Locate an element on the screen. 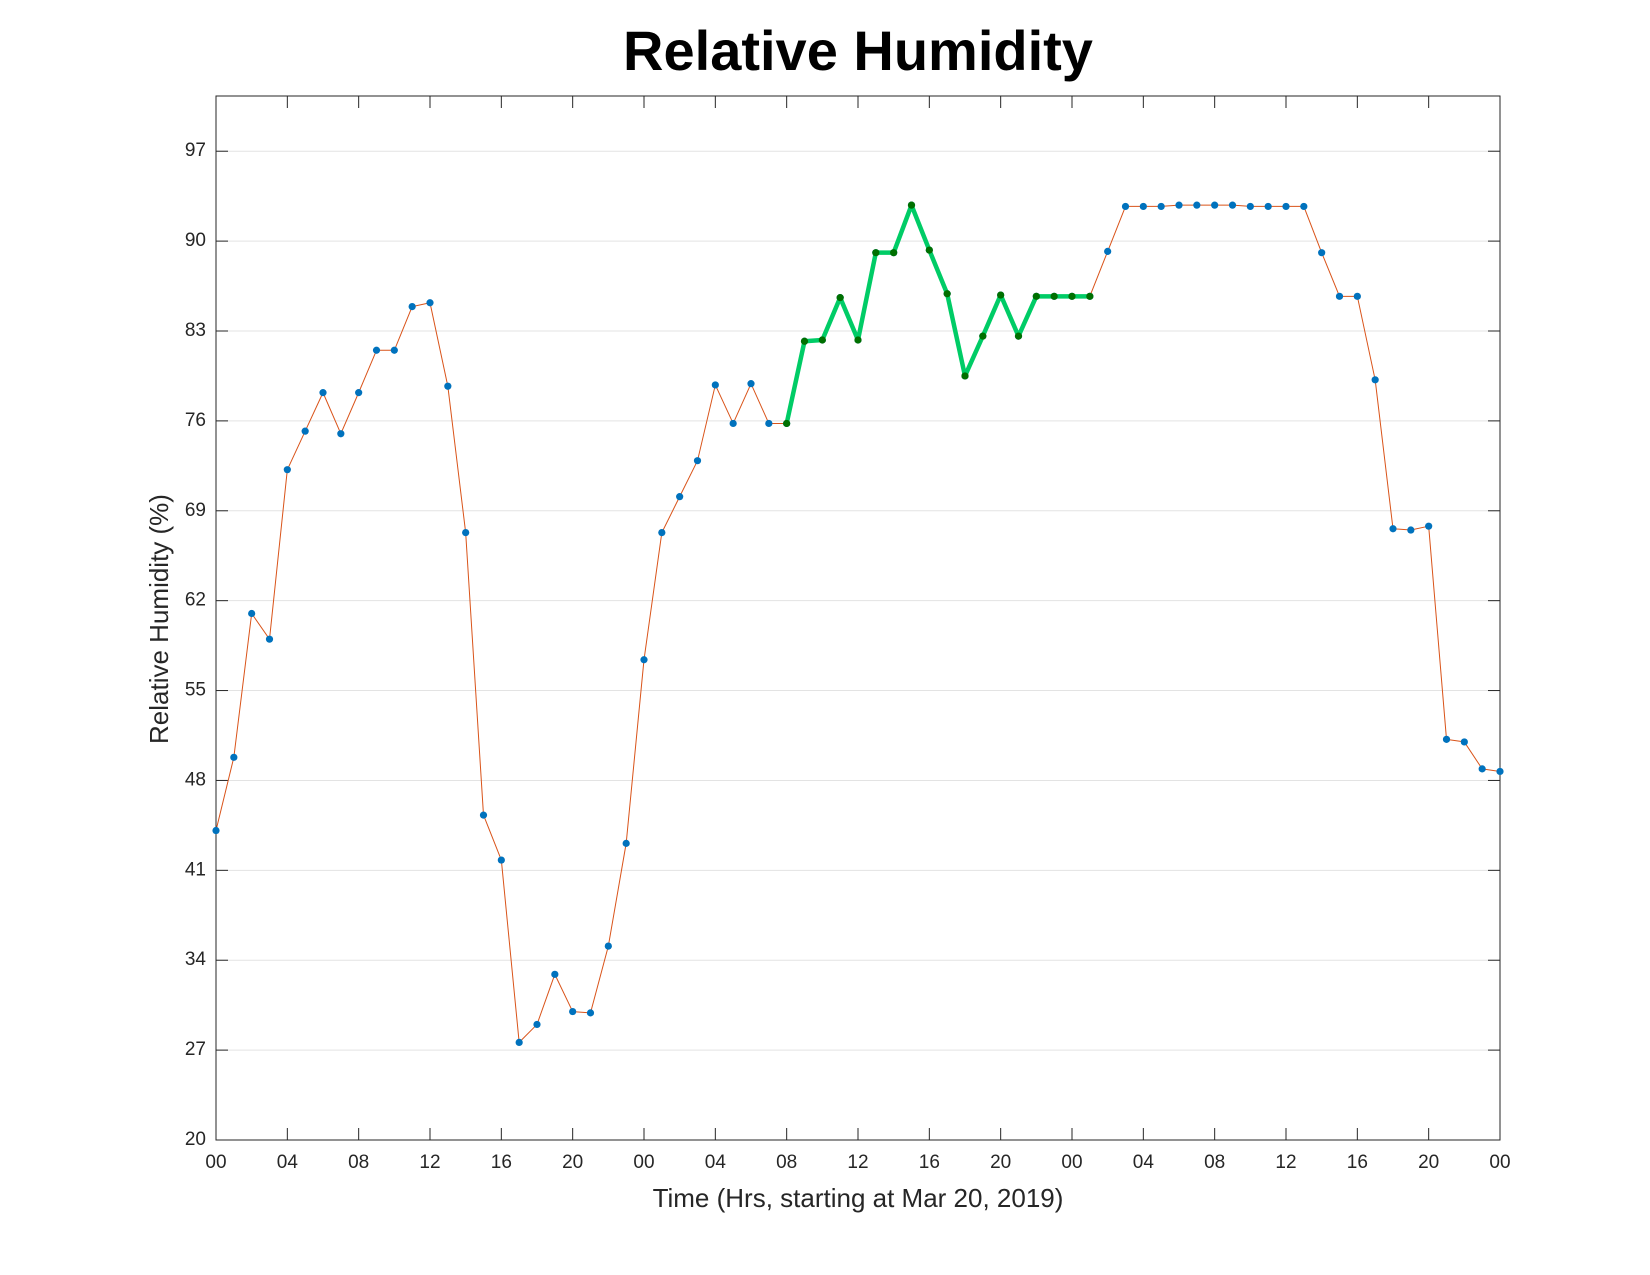 The image size is (1650, 1275). x-axis-label: Time (Hrs, starting at Mar 20, 2019) is located at coordinates (858, 1198).